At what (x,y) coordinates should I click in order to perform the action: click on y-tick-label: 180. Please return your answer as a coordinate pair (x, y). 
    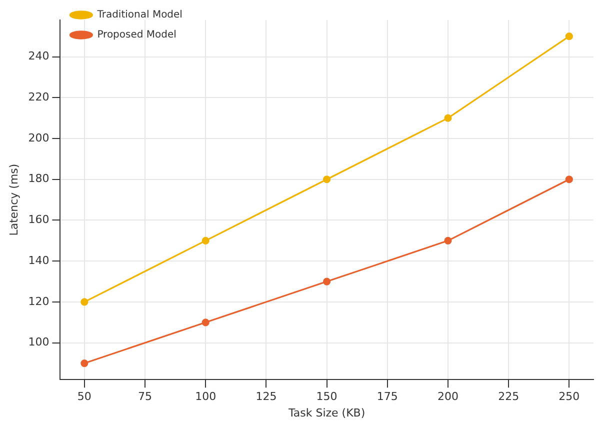
    Looking at the image, I should click on (39, 179).